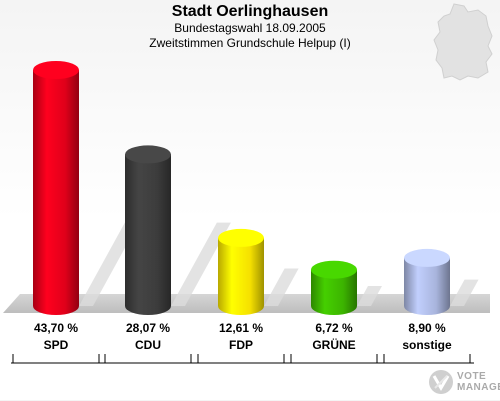  What do you see at coordinates (148, 154) in the screenshot?
I see `bar-top-cdu` at bounding box center [148, 154].